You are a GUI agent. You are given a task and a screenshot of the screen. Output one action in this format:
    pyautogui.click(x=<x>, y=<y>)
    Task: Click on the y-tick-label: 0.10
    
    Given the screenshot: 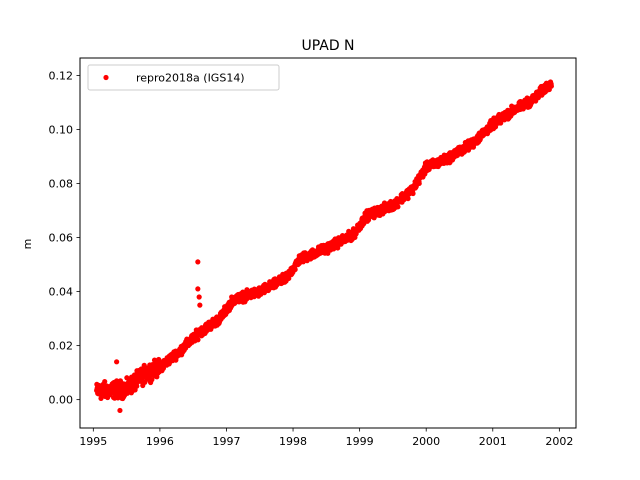 What is the action you would take?
    pyautogui.click(x=61, y=130)
    